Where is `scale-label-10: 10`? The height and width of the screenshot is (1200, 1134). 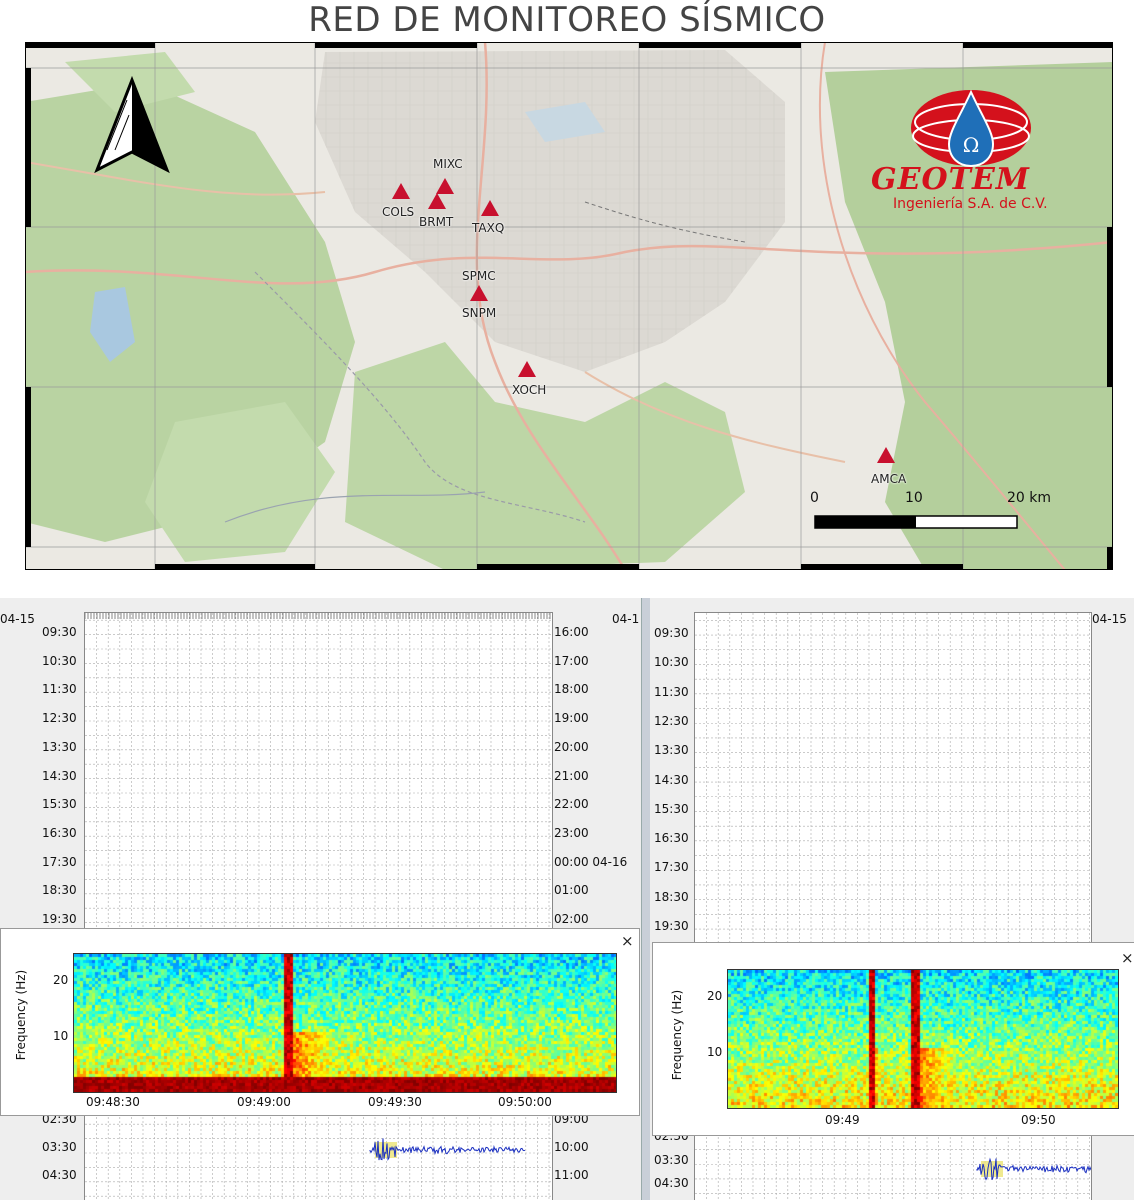
scale-label-10: 10 is located at coordinates (914, 498).